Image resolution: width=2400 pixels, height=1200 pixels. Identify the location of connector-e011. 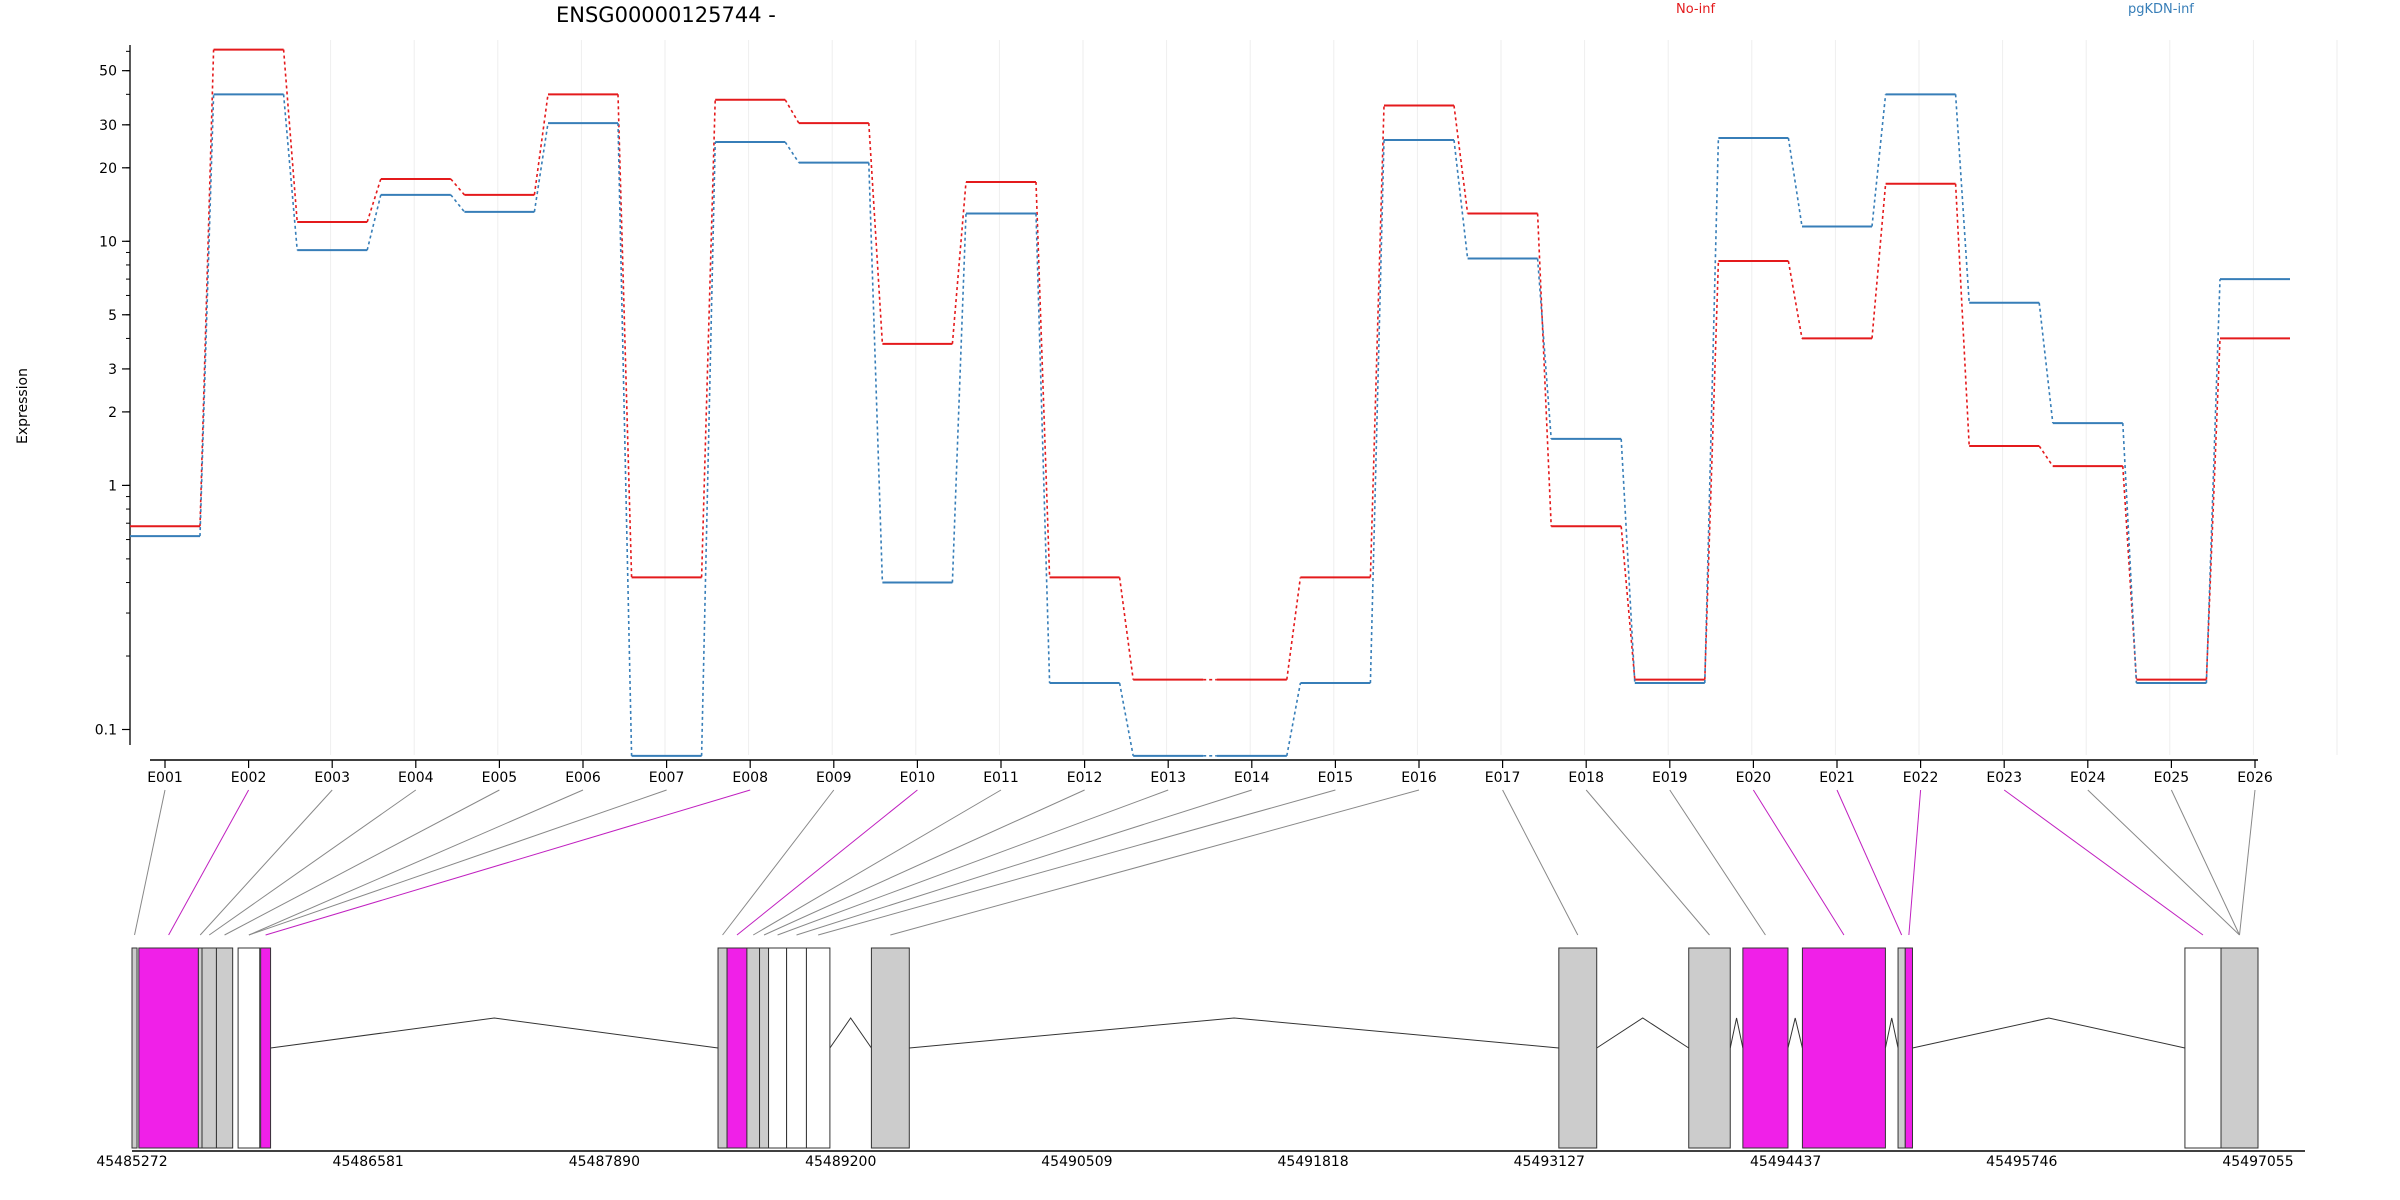
(877, 862).